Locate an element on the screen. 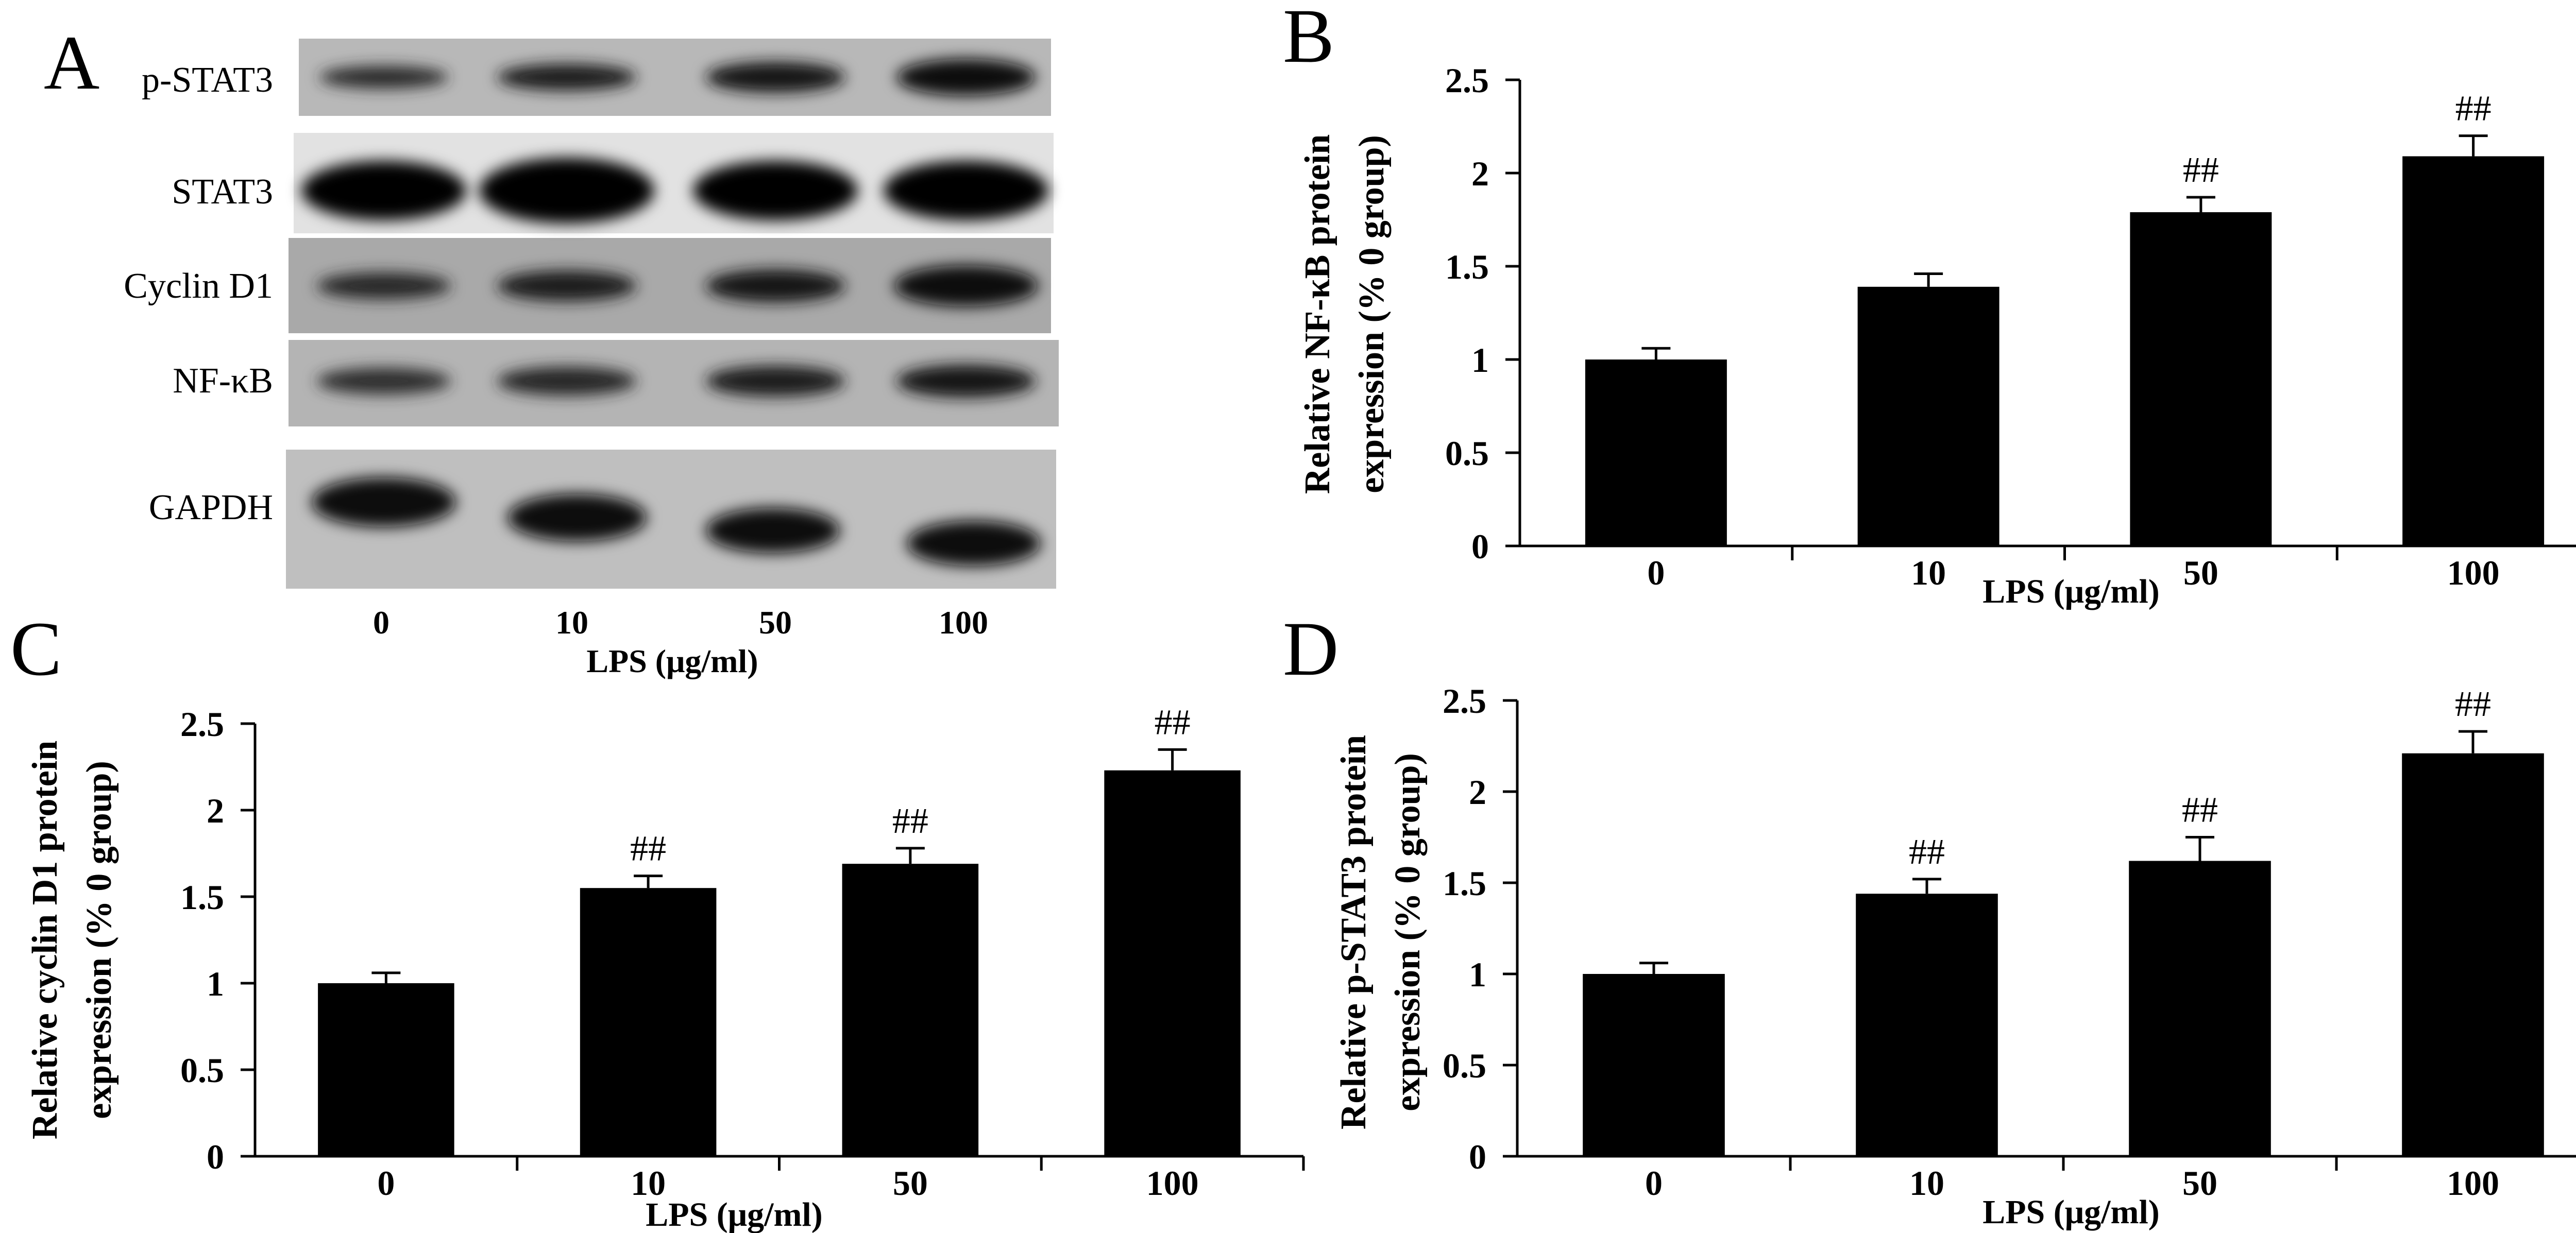 The width and height of the screenshot is (2576, 1233). chart-d-y-tick-label: 1.5 is located at coordinates (1464, 884).